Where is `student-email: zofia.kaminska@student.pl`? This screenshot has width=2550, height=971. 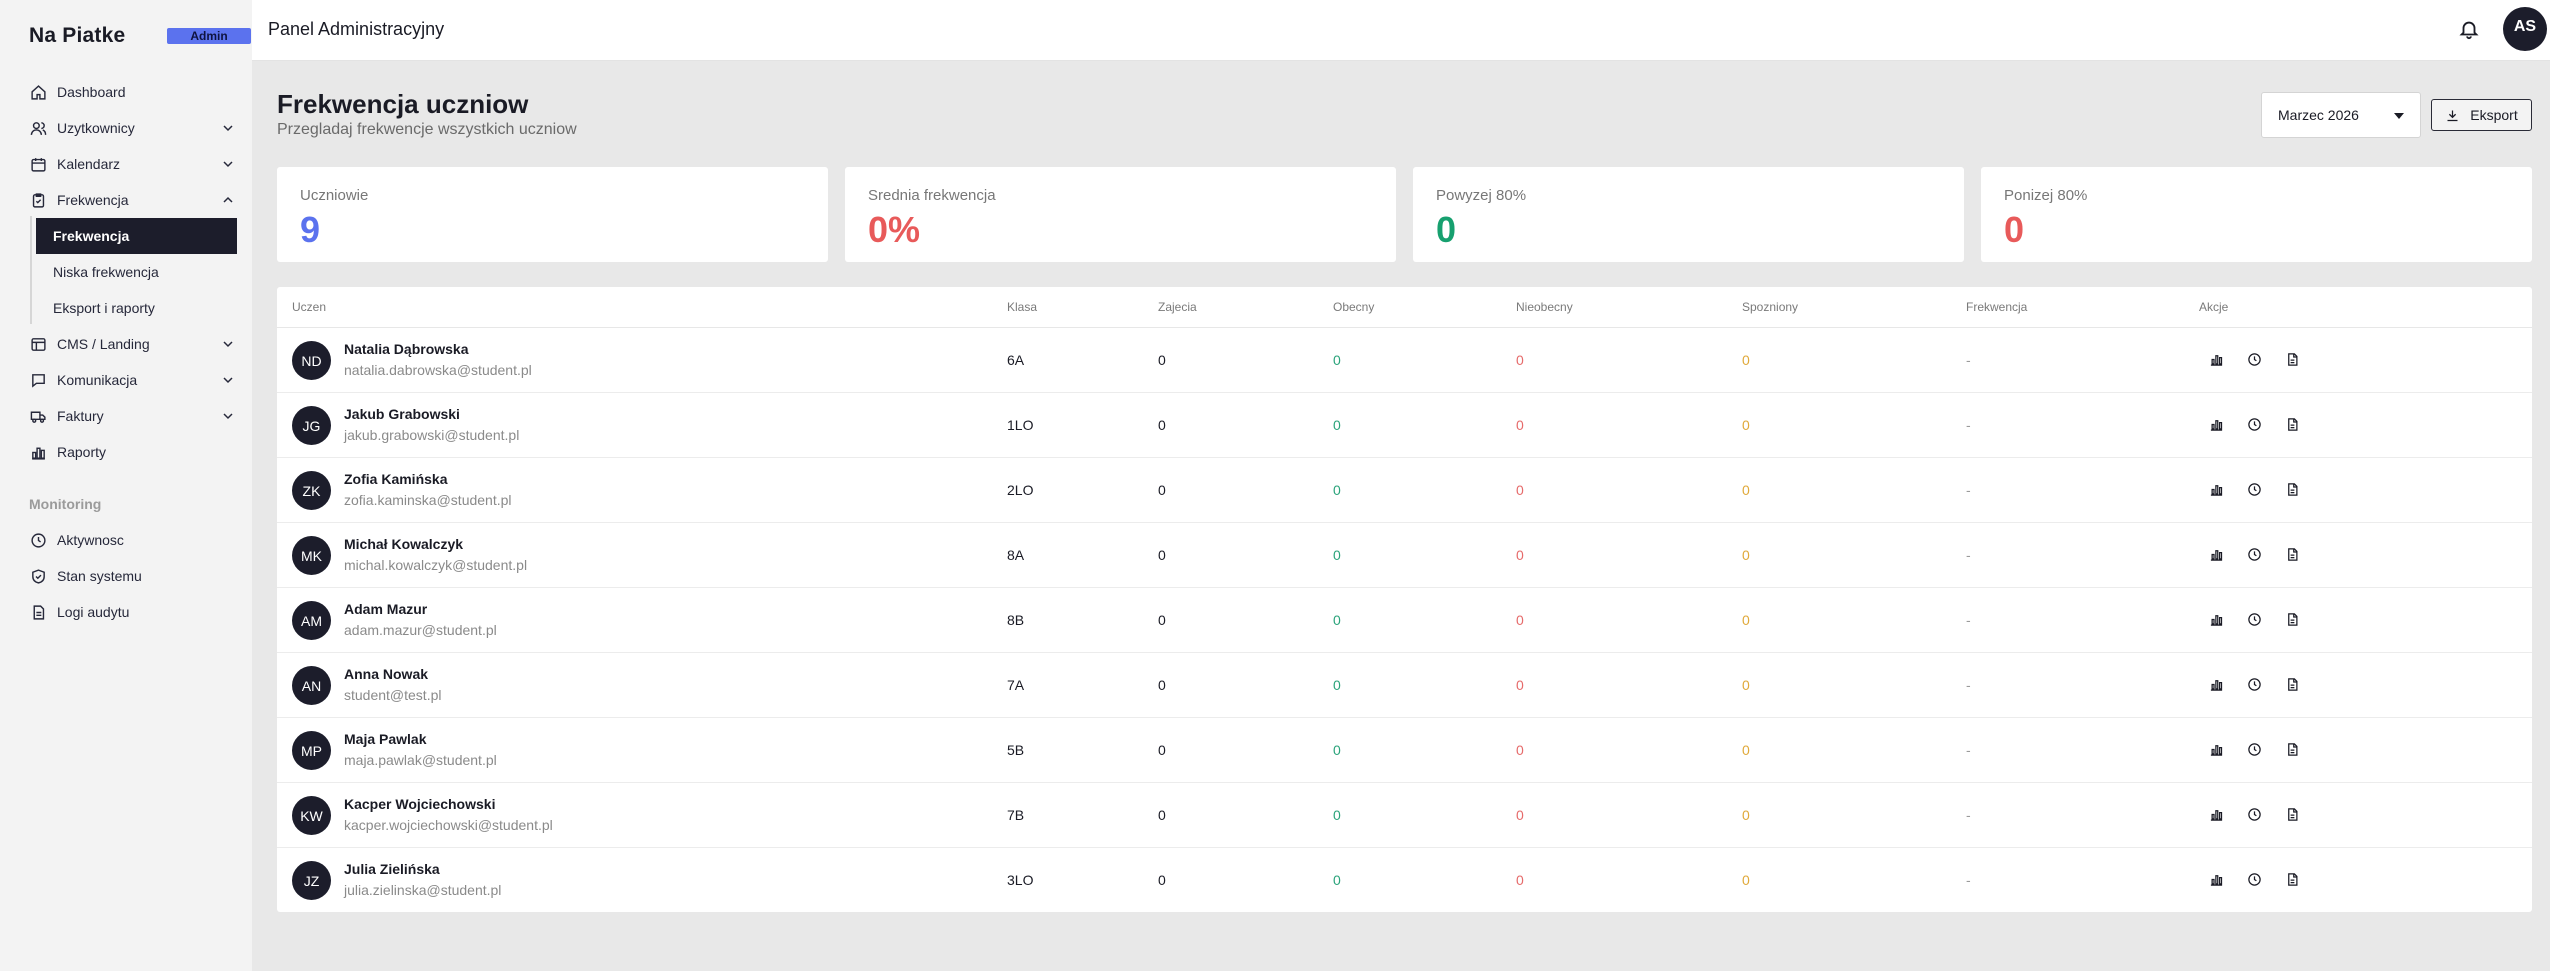
student-email: zofia.kaminska@student.pl is located at coordinates (428, 500).